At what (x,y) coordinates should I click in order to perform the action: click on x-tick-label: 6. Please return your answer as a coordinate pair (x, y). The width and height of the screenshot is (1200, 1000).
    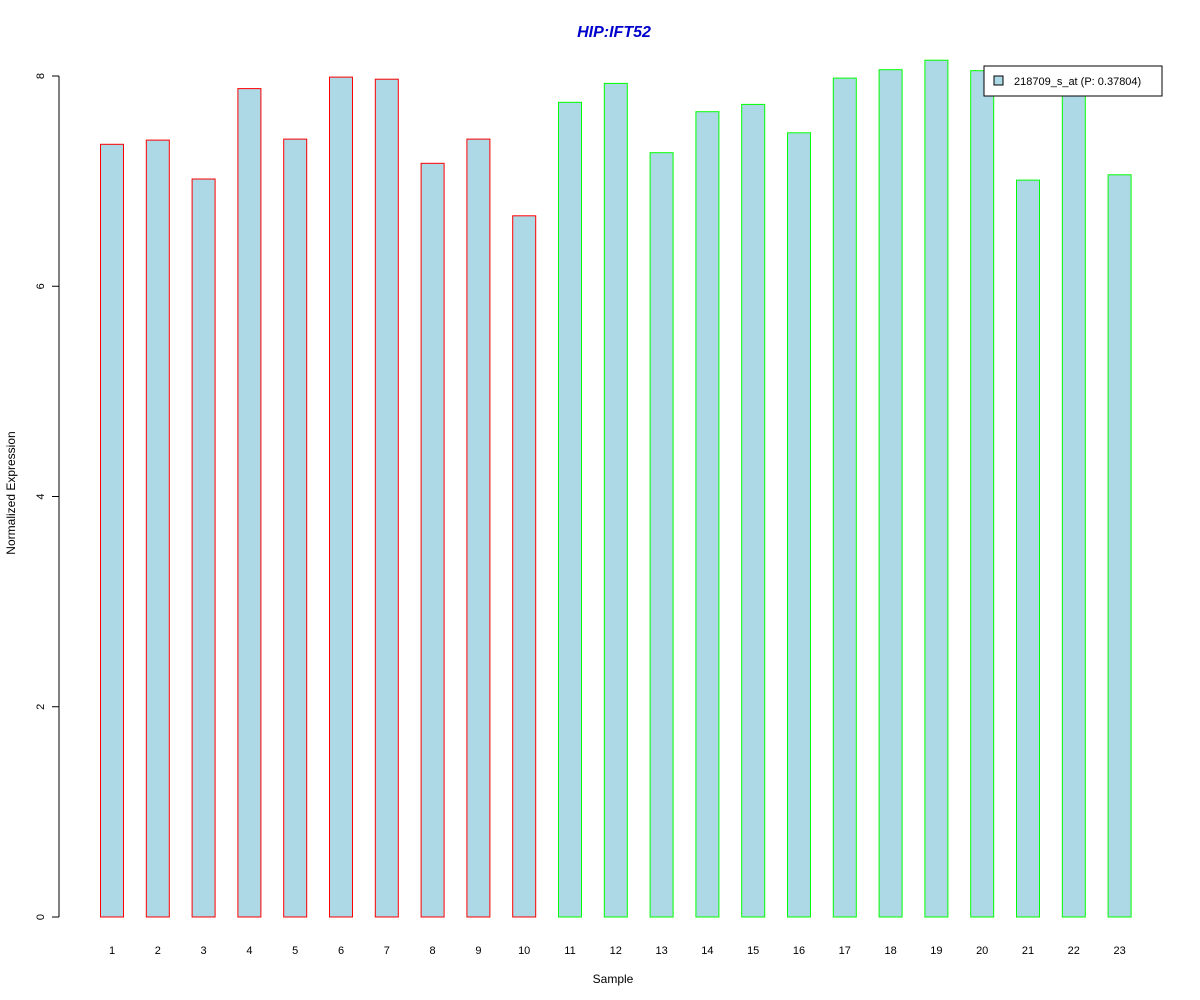
    Looking at the image, I should click on (341, 951).